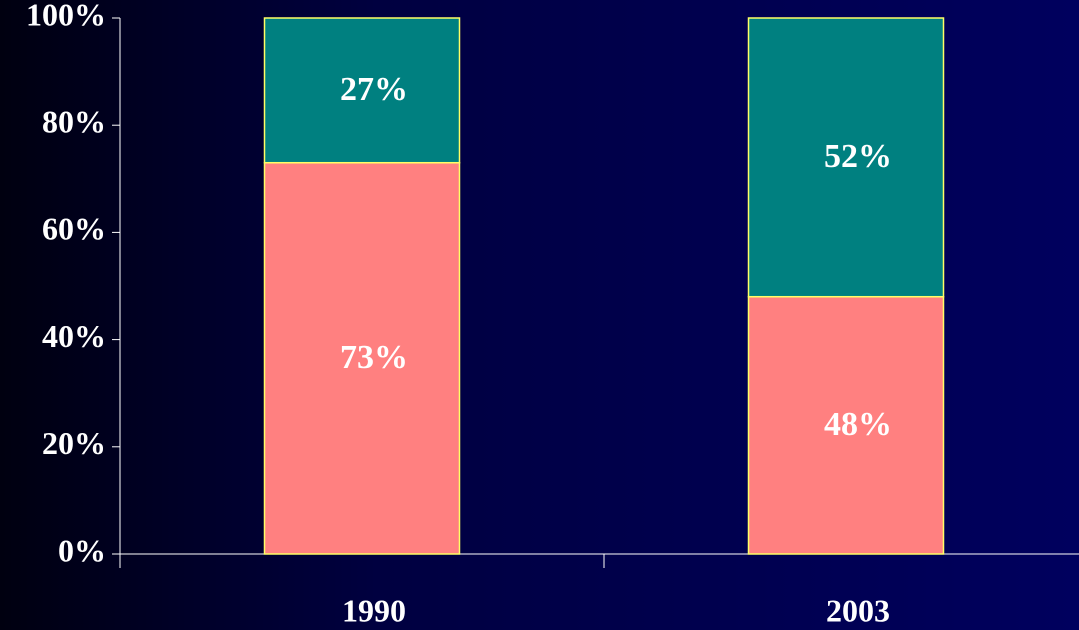  What do you see at coordinates (374, 357) in the screenshot?
I see `value-label: 73%` at bounding box center [374, 357].